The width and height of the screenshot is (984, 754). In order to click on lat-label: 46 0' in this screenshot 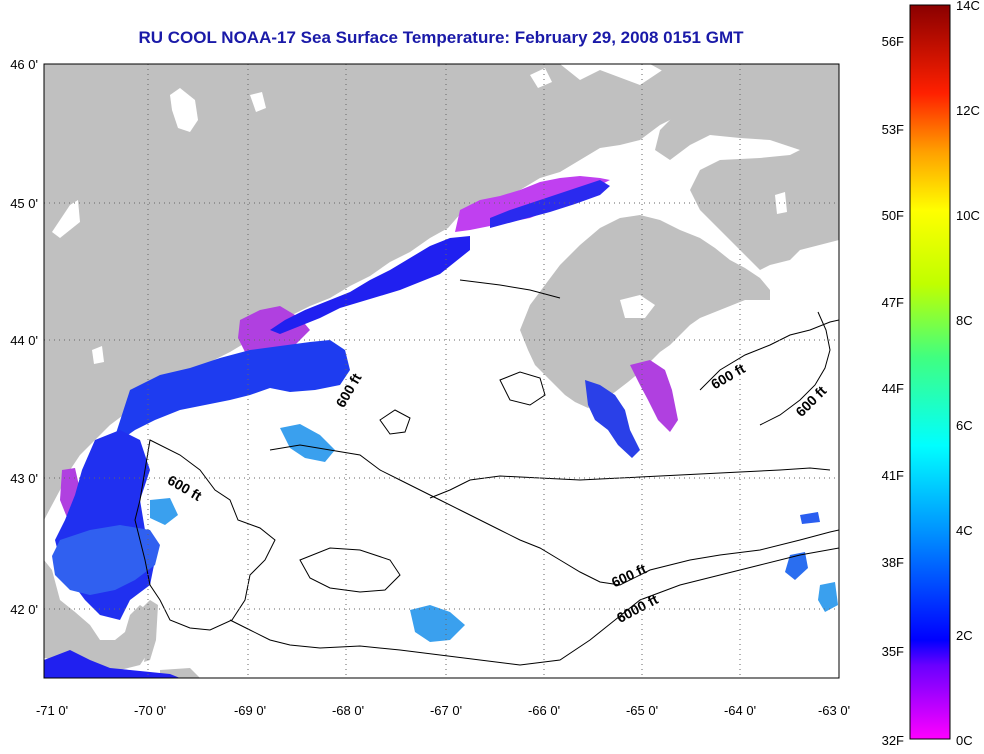, I will do `click(24, 64)`.